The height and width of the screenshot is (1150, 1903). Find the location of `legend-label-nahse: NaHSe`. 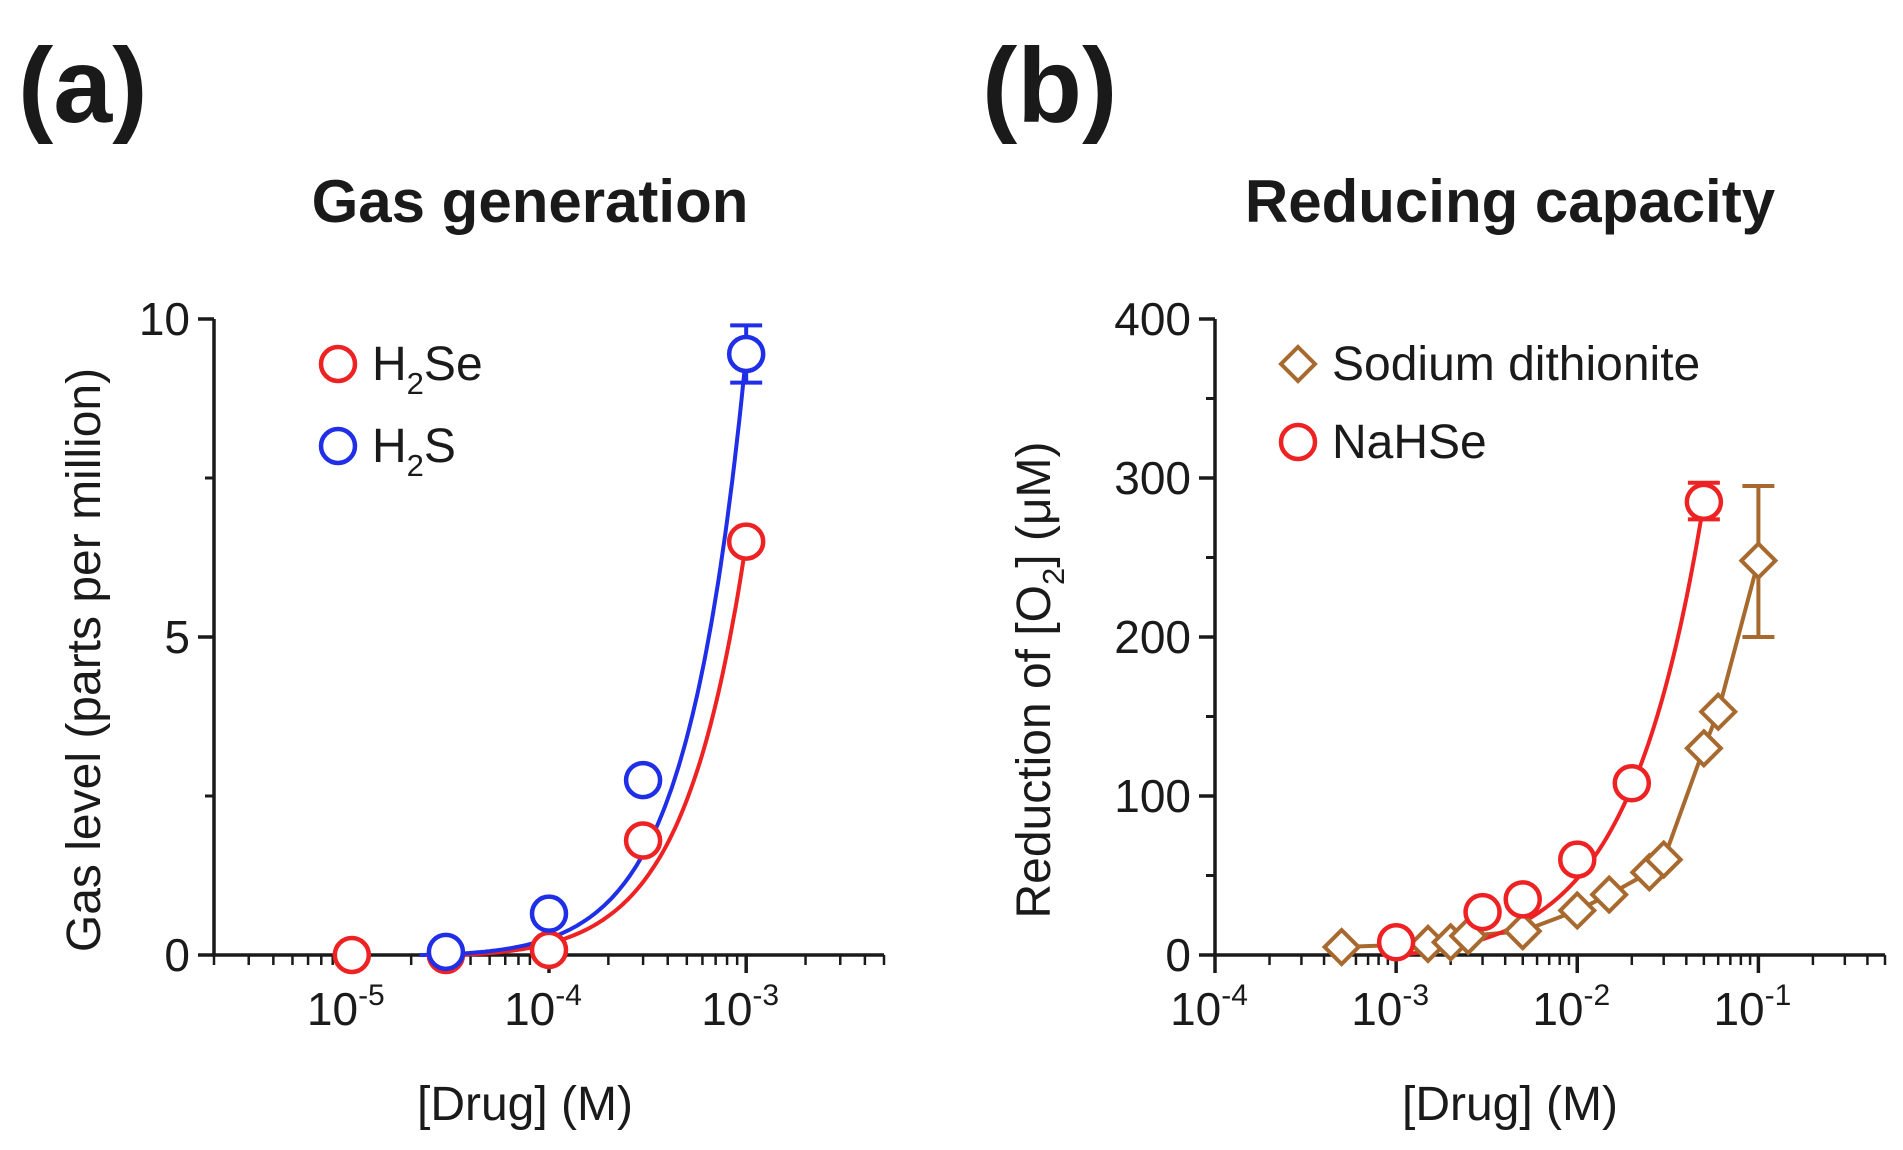

legend-label-nahse: NaHSe is located at coordinates (1409, 442).